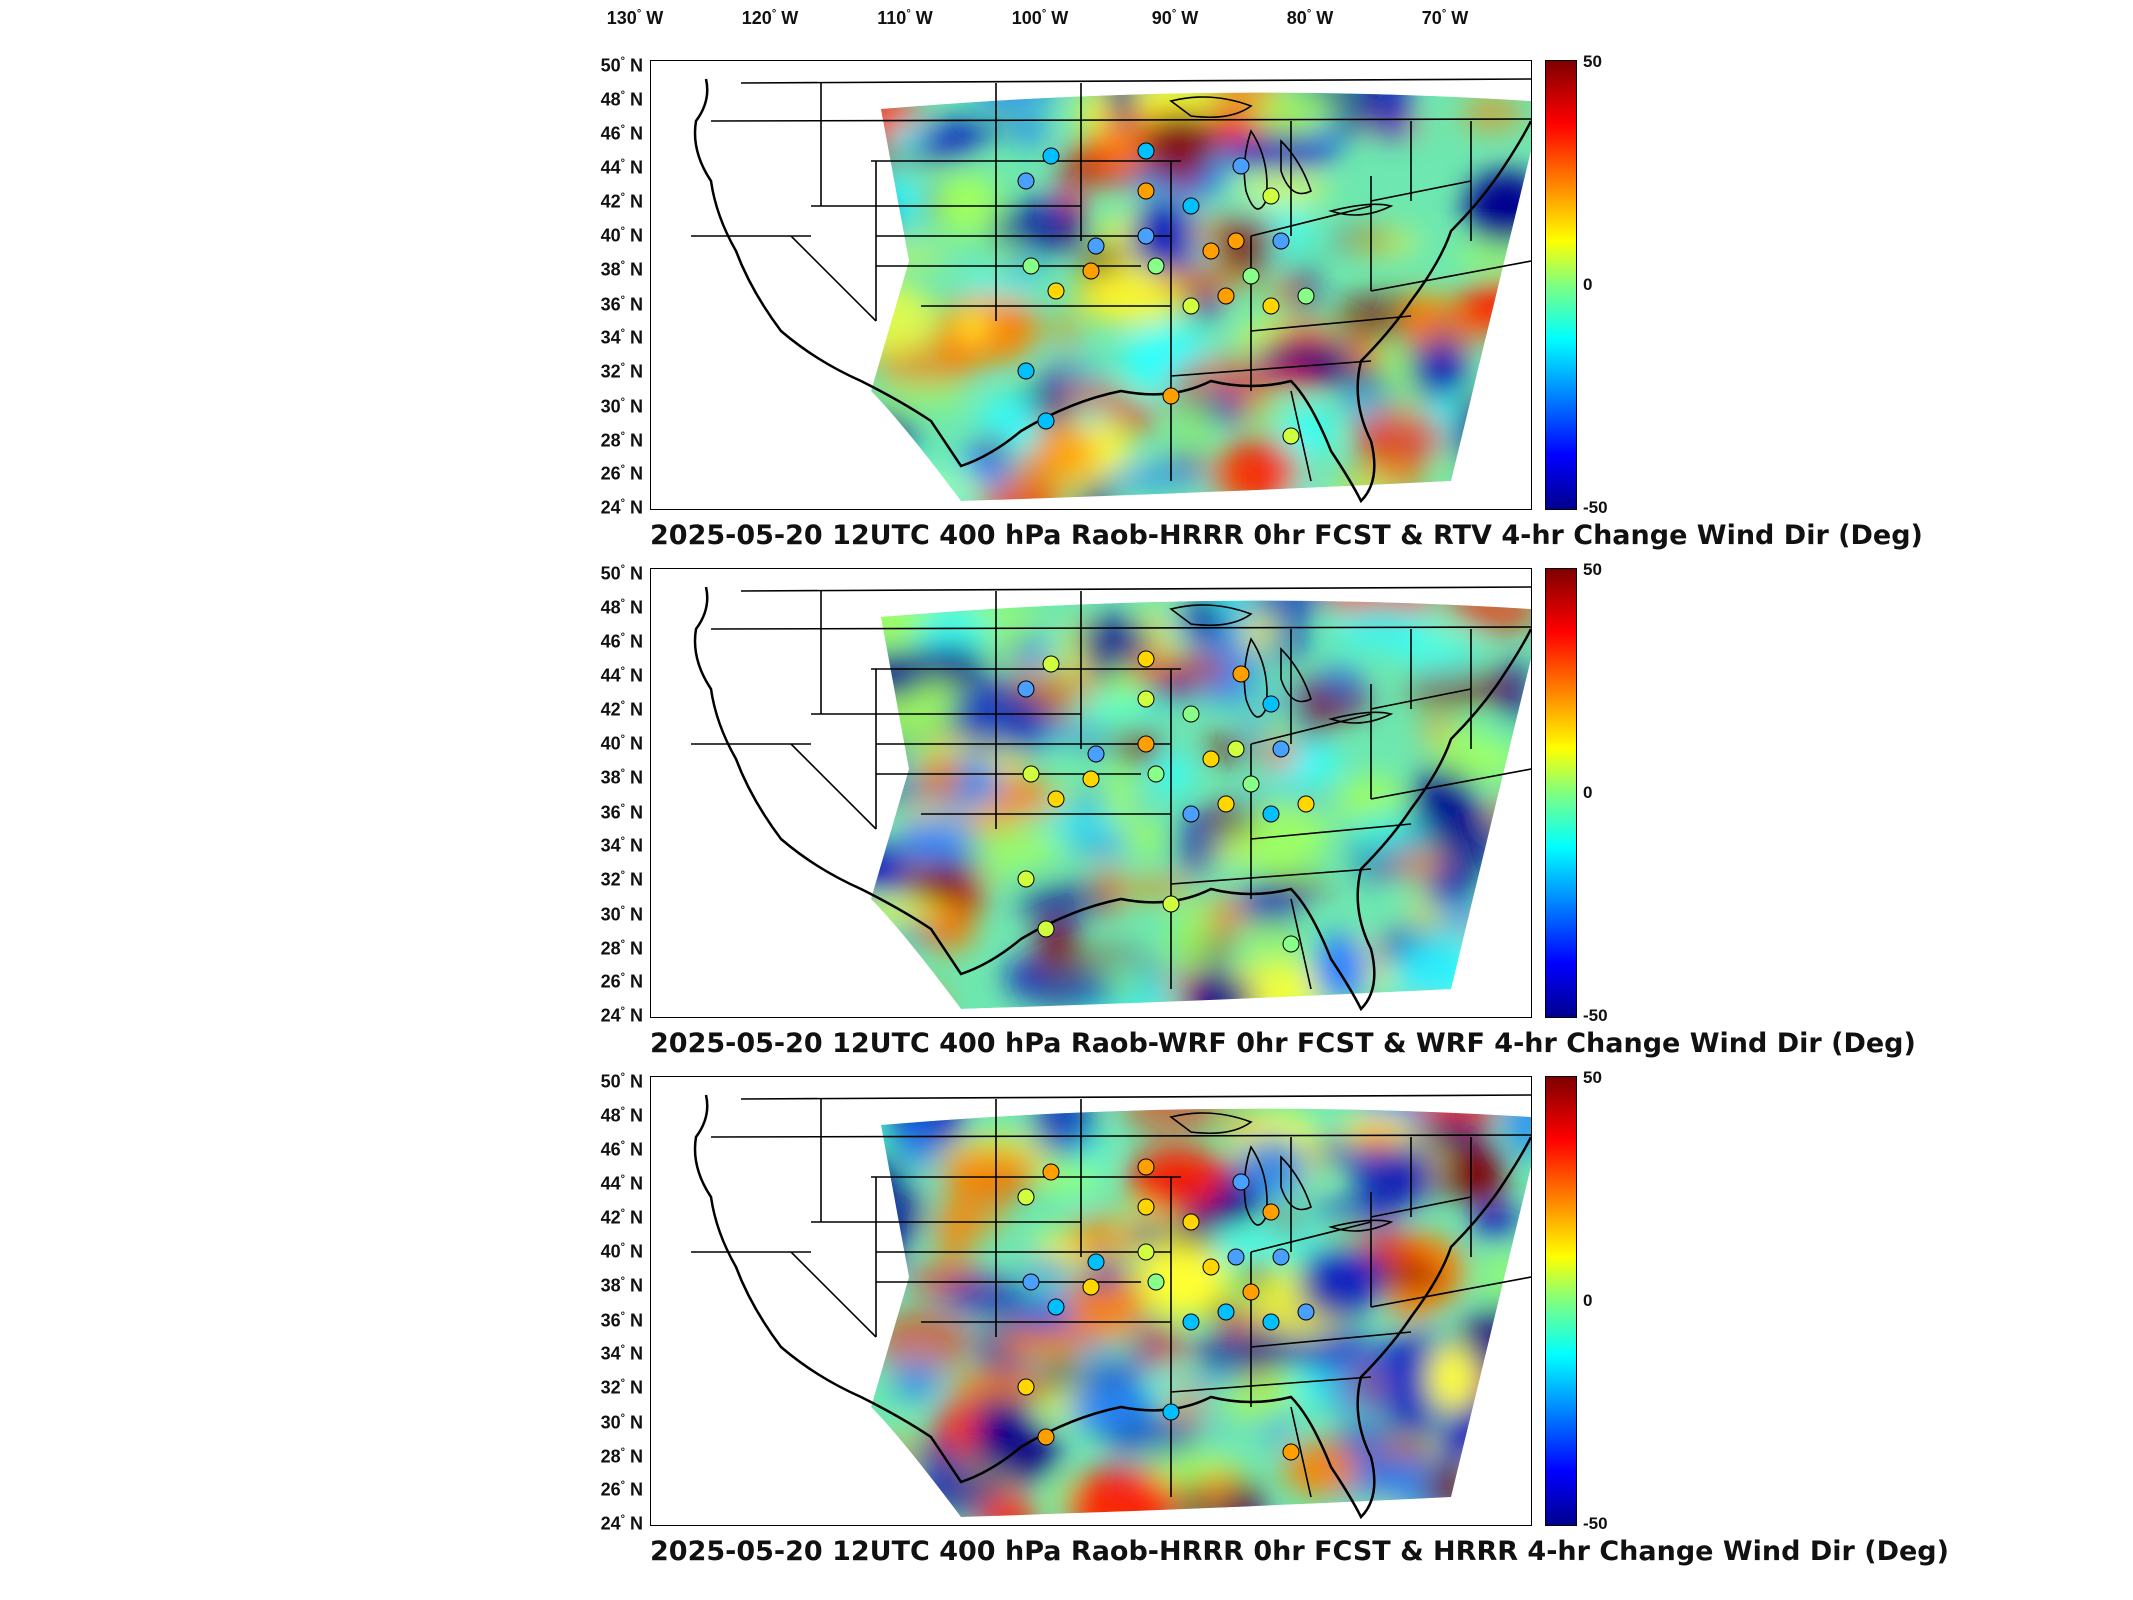 The width and height of the screenshot is (2133, 1600). Describe the element at coordinates (1445, 18) in the screenshot. I see `longitude-label: 70° W` at that location.